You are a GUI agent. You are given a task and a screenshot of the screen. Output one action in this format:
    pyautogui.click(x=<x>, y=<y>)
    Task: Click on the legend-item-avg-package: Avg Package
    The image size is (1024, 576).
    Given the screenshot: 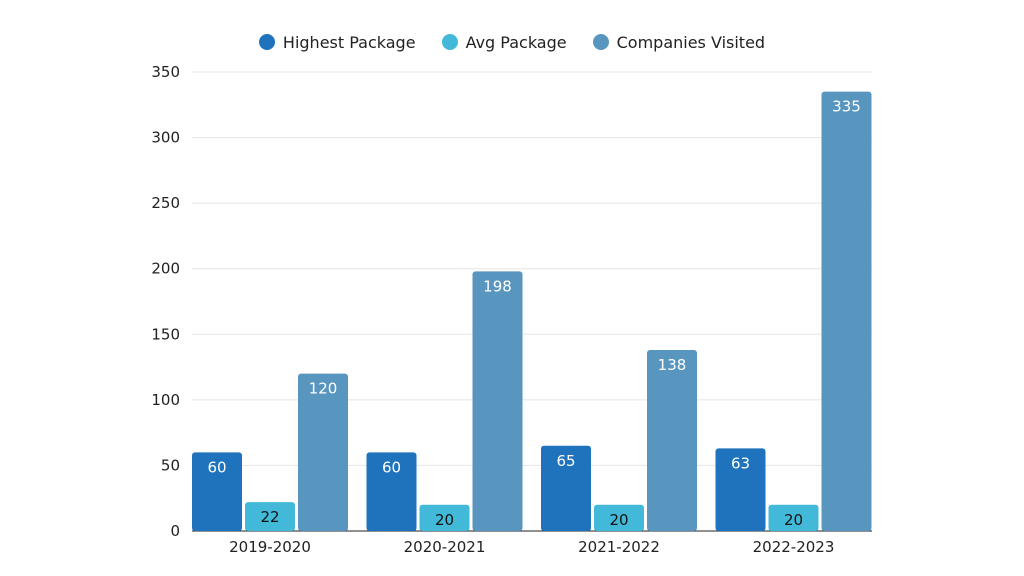 What is the action you would take?
    pyautogui.click(x=504, y=42)
    